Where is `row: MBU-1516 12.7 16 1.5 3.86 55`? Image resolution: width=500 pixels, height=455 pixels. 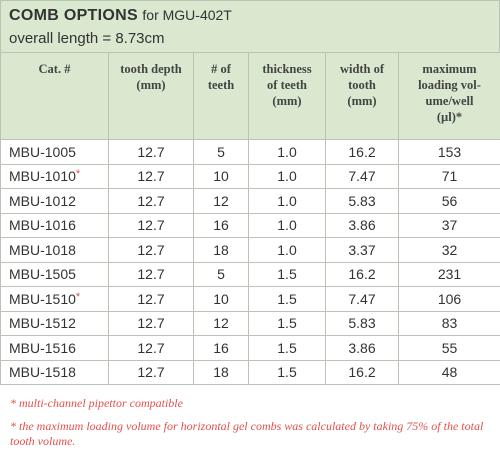
row: MBU-1516 12.7 16 1.5 3.86 55 is located at coordinates (250, 348).